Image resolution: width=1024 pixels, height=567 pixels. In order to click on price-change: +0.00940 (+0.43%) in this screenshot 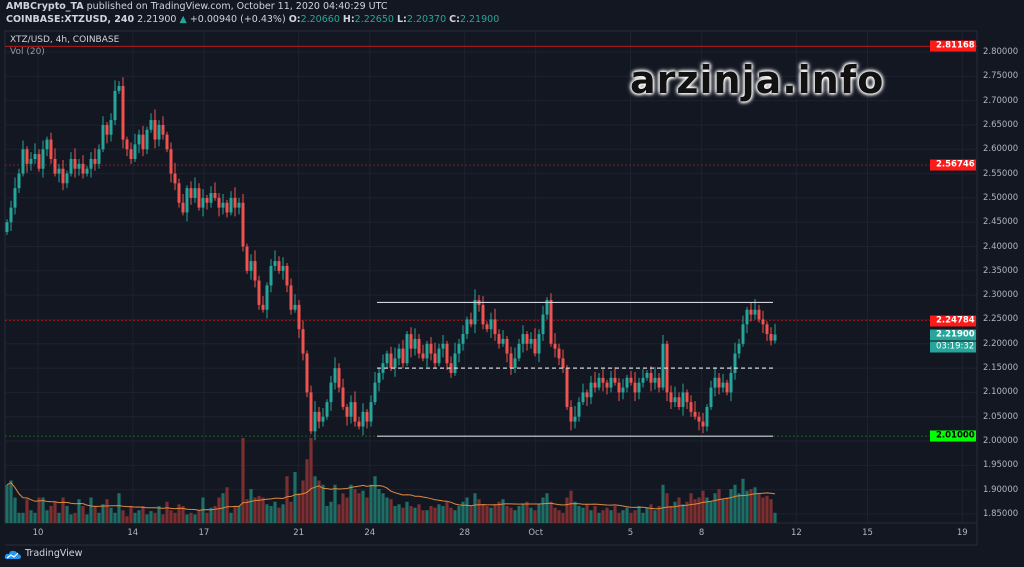, I will do `click(237, 19)`.